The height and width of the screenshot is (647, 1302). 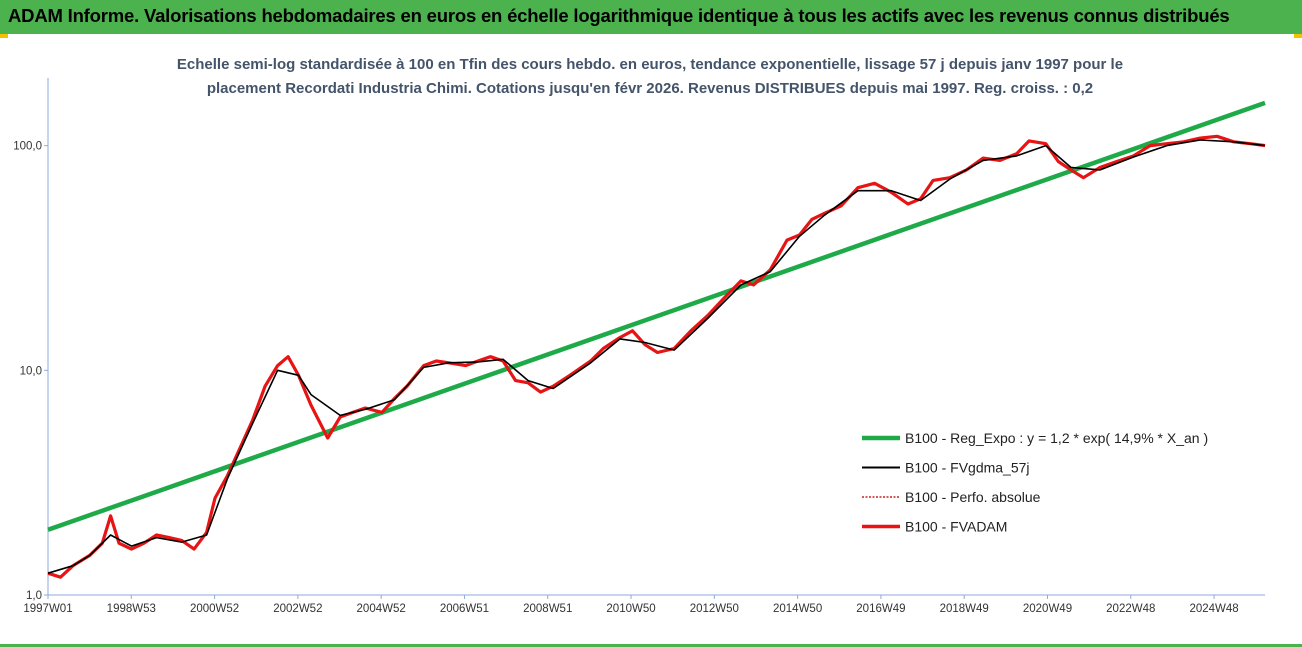 I want to click on x-tick-label: 2010W50, so click(x=630, y=609).